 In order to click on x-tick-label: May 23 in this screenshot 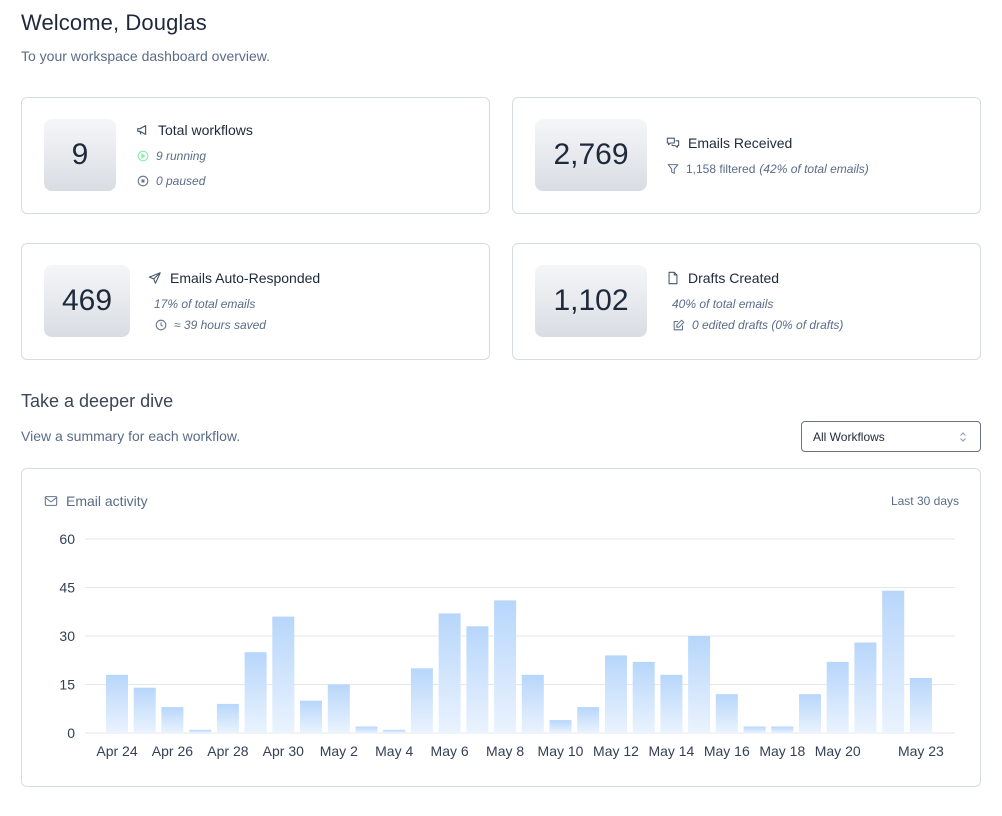, I will do `click(921, 751)`.